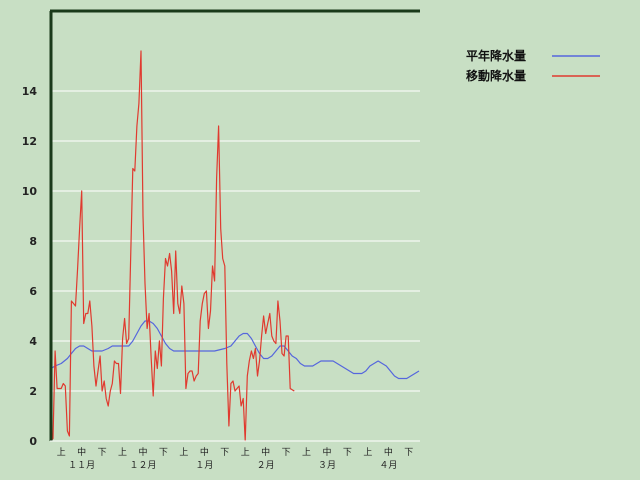 This screenshot has width=640, height=480. Describe the element at coordinates (33, 341) in the screenshot. I see `y-tick-label: 4` at that location.